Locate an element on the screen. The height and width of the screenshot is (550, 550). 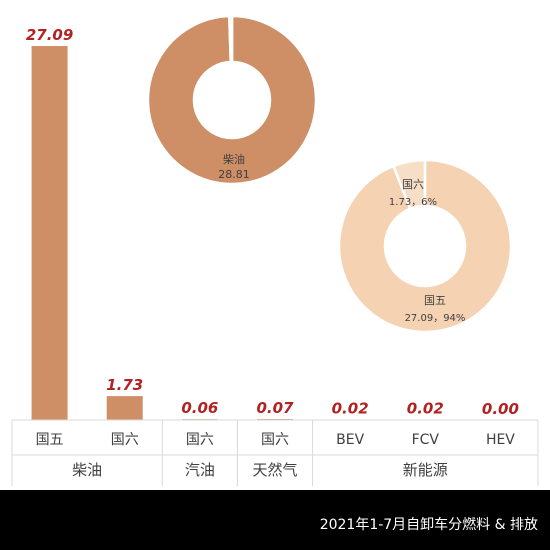
bar-value-label-2: 0.06 is located at coordinates (199, 408).